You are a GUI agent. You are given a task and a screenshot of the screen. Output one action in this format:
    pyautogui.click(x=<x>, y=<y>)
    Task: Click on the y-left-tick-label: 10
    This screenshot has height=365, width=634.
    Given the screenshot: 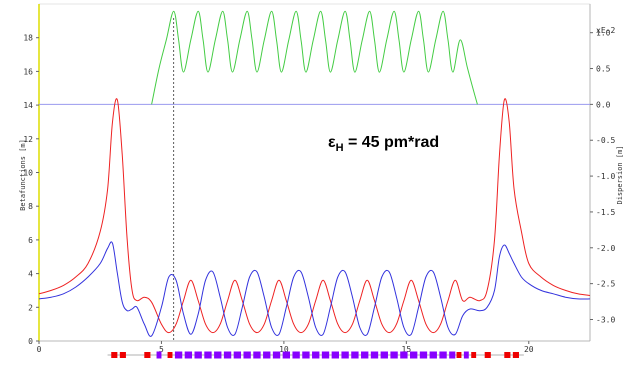 What is the action you would take?
    pyautogui.click(x=28, y=173)
    